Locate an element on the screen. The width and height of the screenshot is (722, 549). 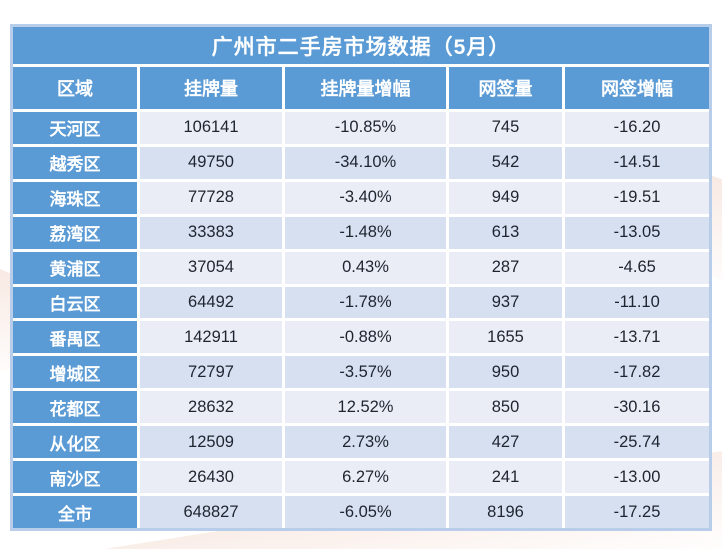
value-cell: 12509 is located at coordinates (211, 442).